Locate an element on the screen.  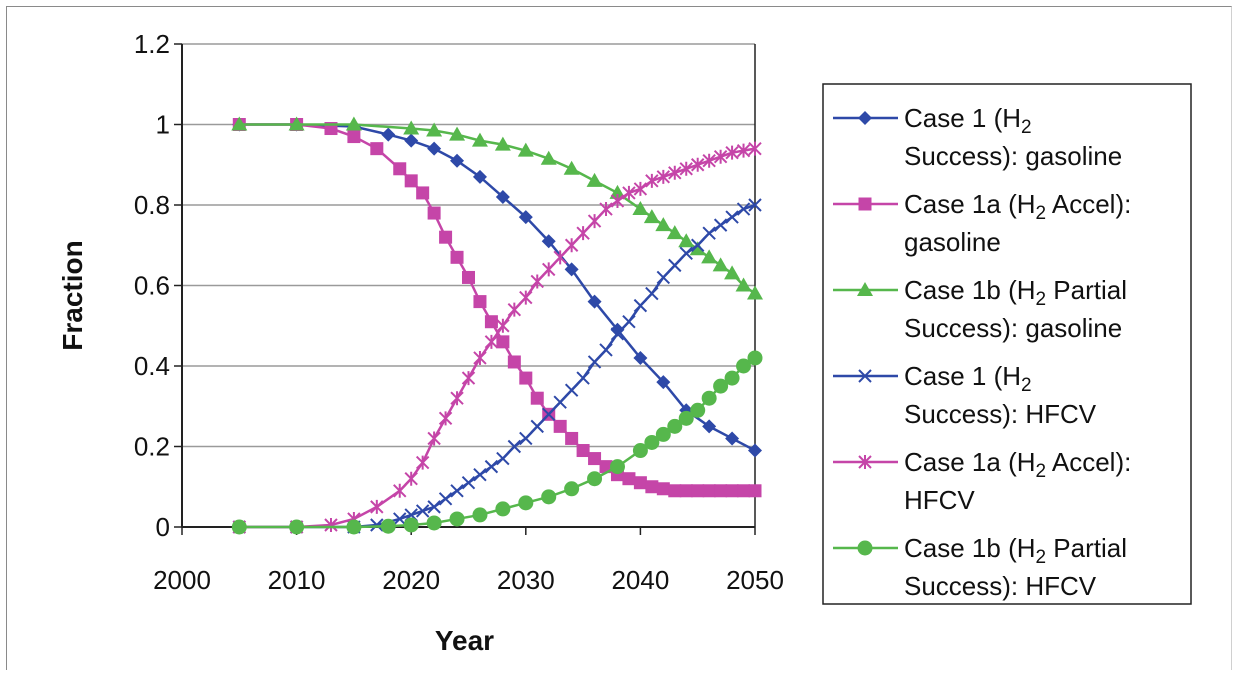
y-tick-label: 0.8 is located at coordinates (152, 205).